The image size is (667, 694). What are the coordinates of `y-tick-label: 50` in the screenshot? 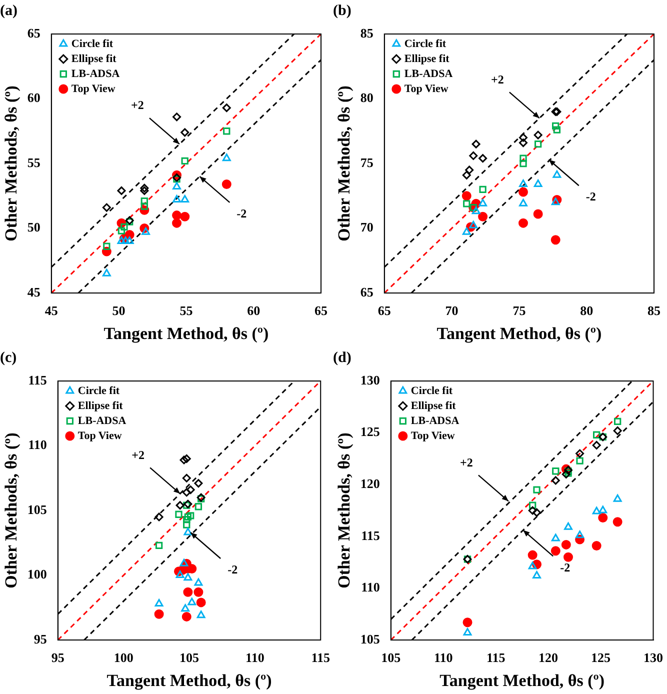 It's located at (33, 227).